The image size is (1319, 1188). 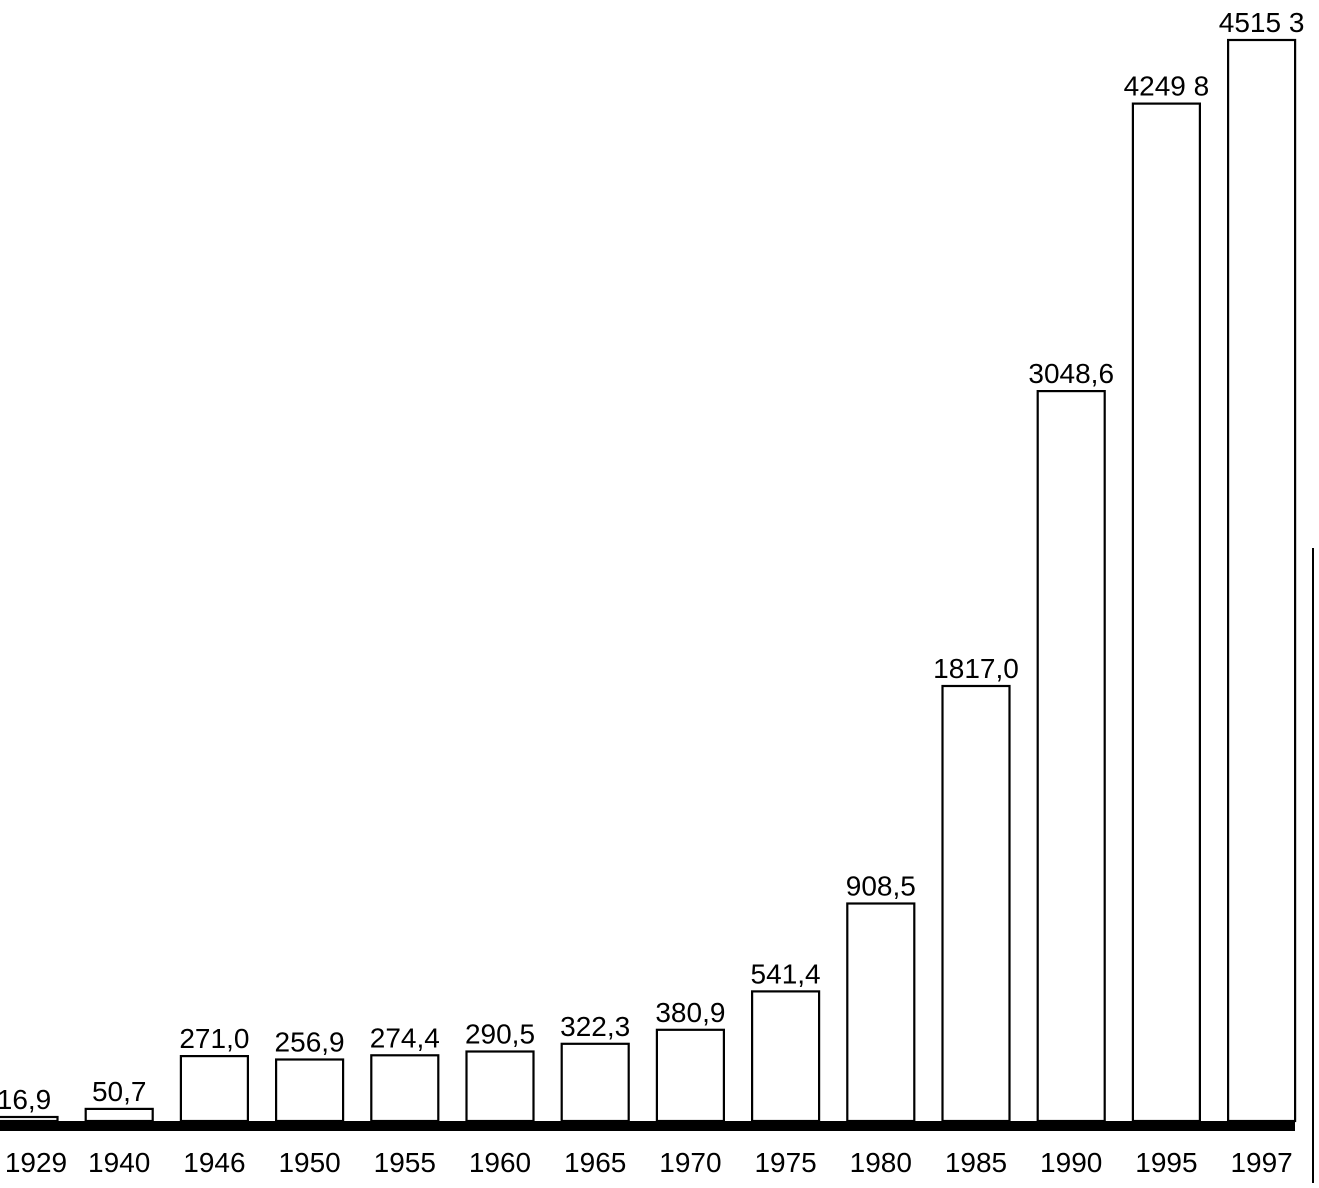 What do you see at coordinates (1262, 22) in the screenshot?
I see `value-label-1997: 4515 3` at bounding box center [1262, 22].